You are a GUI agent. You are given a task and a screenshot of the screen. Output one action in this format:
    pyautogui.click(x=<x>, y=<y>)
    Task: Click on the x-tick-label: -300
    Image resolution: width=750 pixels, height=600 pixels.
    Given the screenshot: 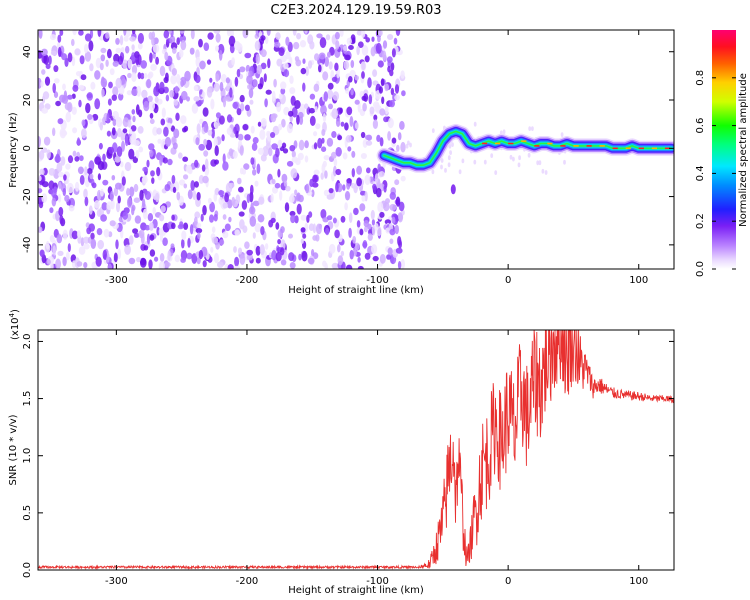 What is the action you would take?
    pyautogui.click(x=116, y=280)
    